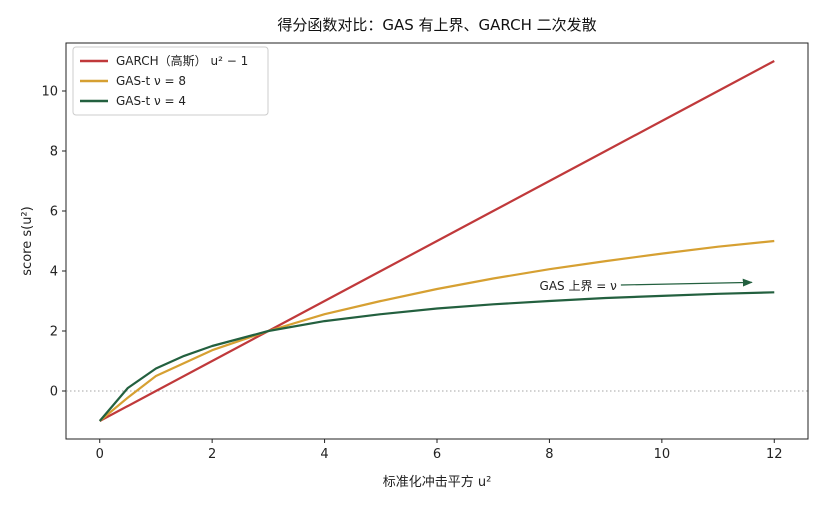  I want to click on legend-box, so click(170, 81).